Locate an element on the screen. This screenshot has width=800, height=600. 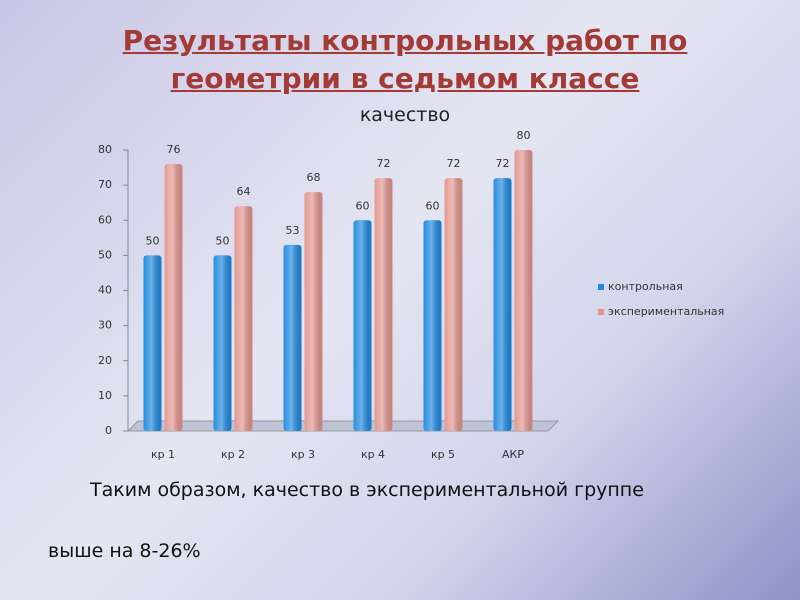
value-label: 64 is located at coordinates (244, 191).